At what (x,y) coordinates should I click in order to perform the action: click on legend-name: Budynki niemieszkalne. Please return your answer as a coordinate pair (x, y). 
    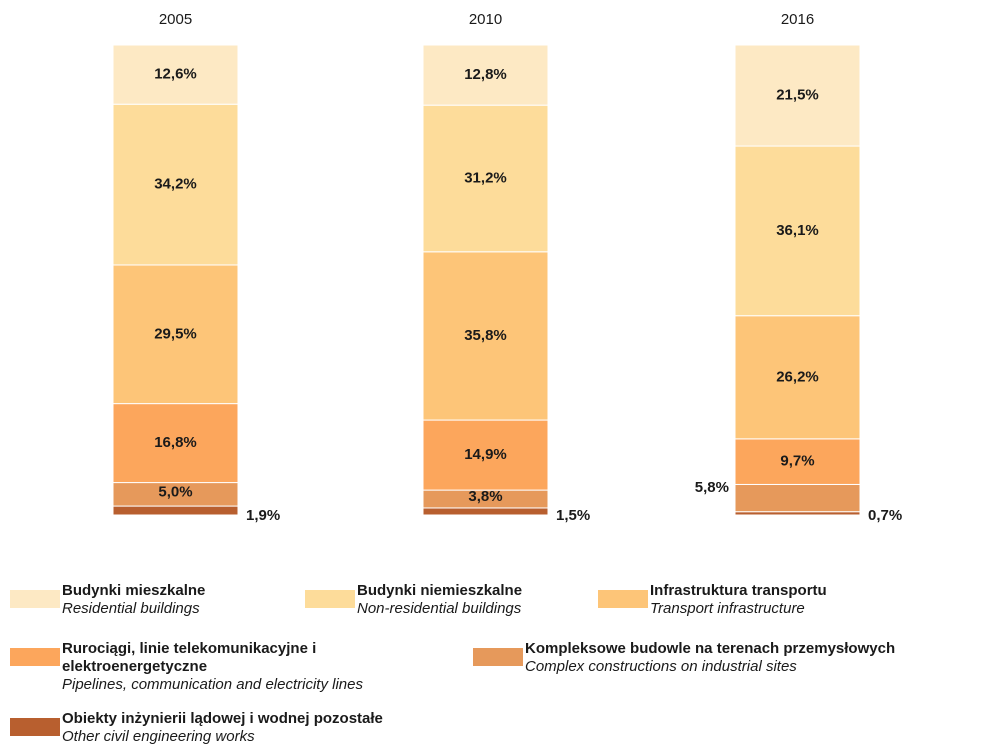
    Looking at the image, I should click on (440, 590).